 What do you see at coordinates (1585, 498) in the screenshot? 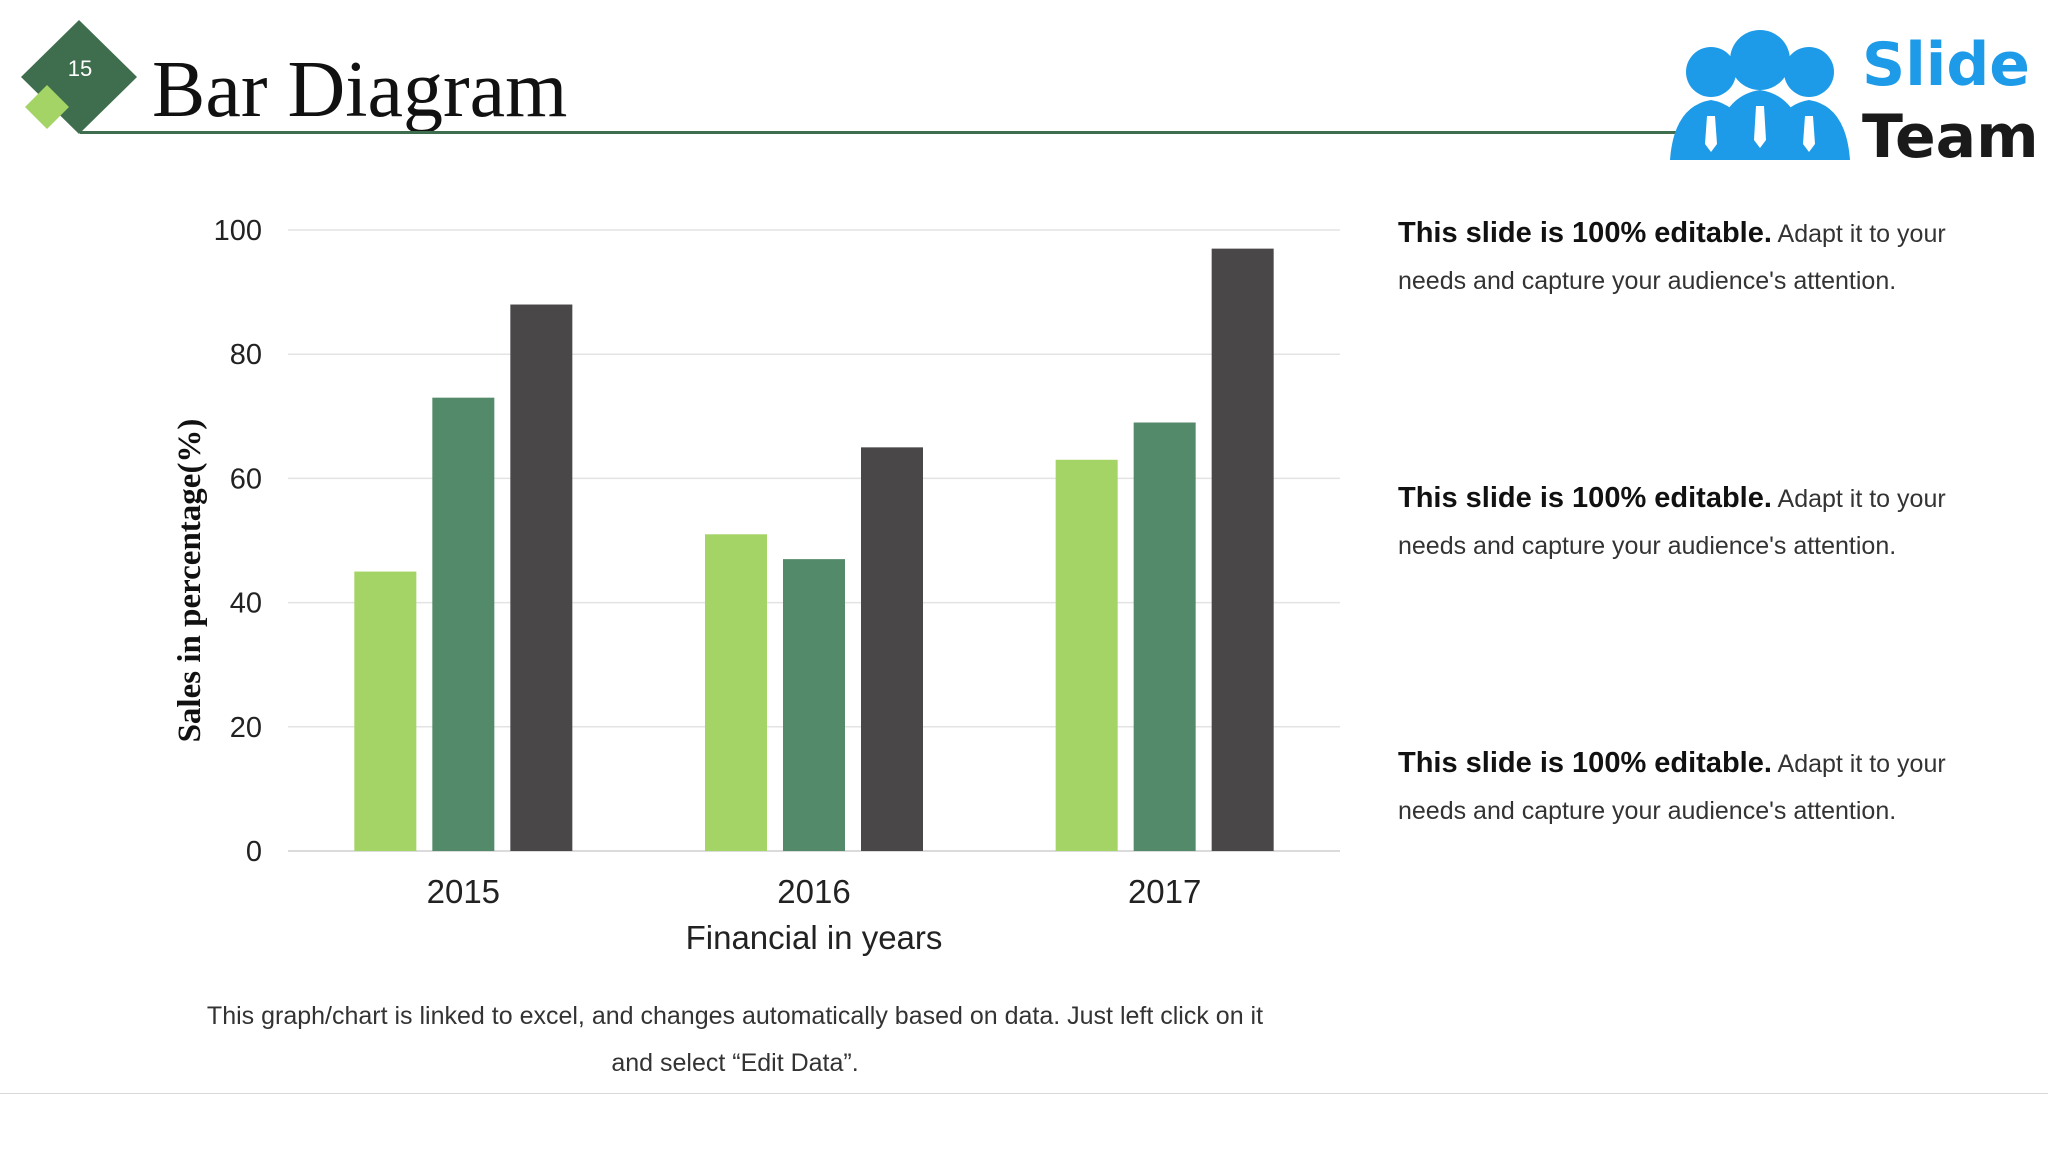
I see `text-block-2-bold: This slide is 100% editable.` at bounding box center [1585, 498].